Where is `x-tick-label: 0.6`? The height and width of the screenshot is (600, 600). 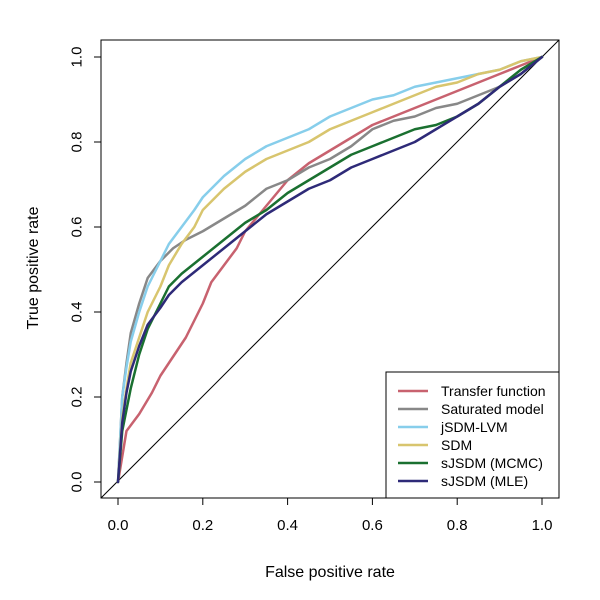 x-tick-label: 0.6 is located at coordinates (372, 525).